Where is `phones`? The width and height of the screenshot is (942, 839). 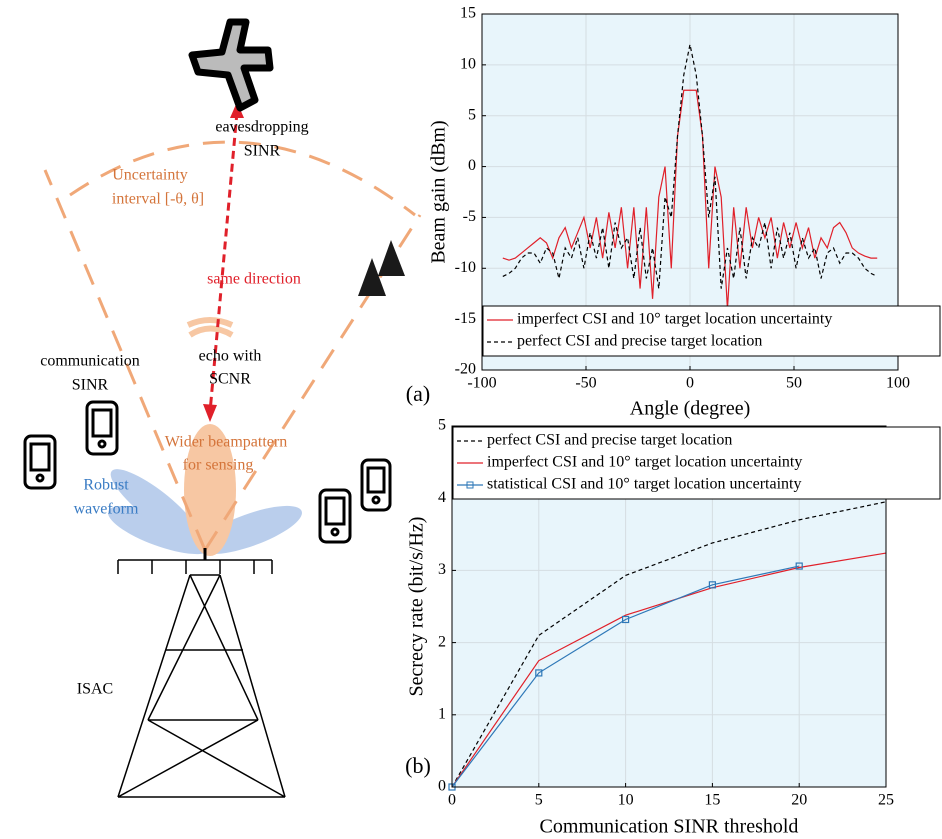
phones is located at coordinates (207, 472).